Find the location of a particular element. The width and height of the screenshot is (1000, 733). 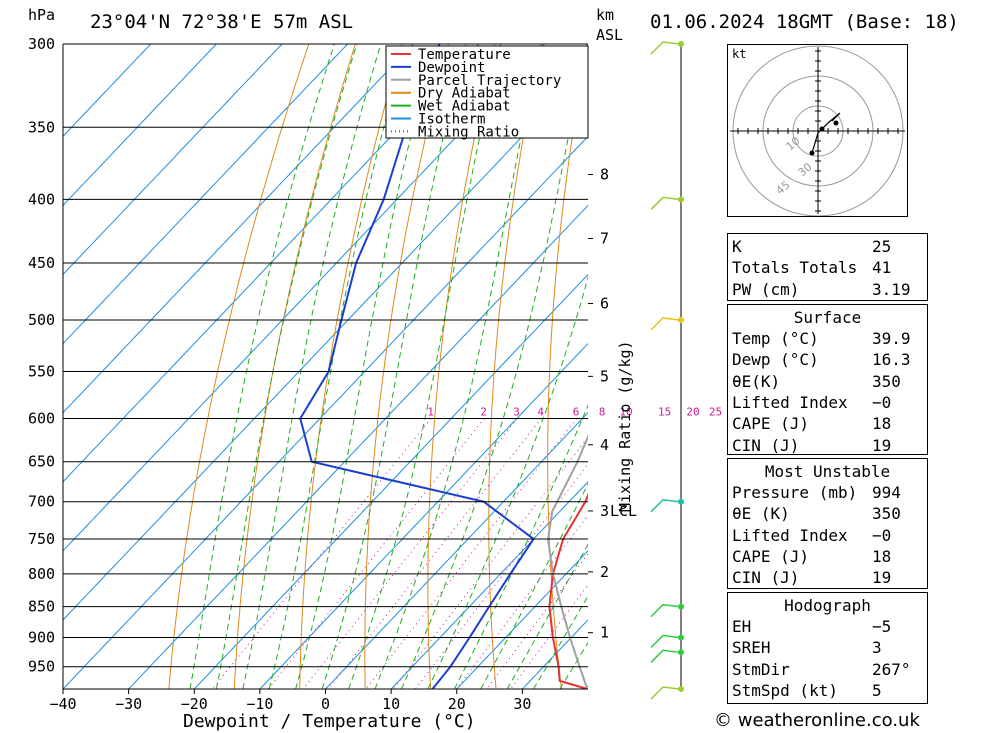

legend-label-wet-adiabat: Wet Adiabat is located at coordinates (464, 107).